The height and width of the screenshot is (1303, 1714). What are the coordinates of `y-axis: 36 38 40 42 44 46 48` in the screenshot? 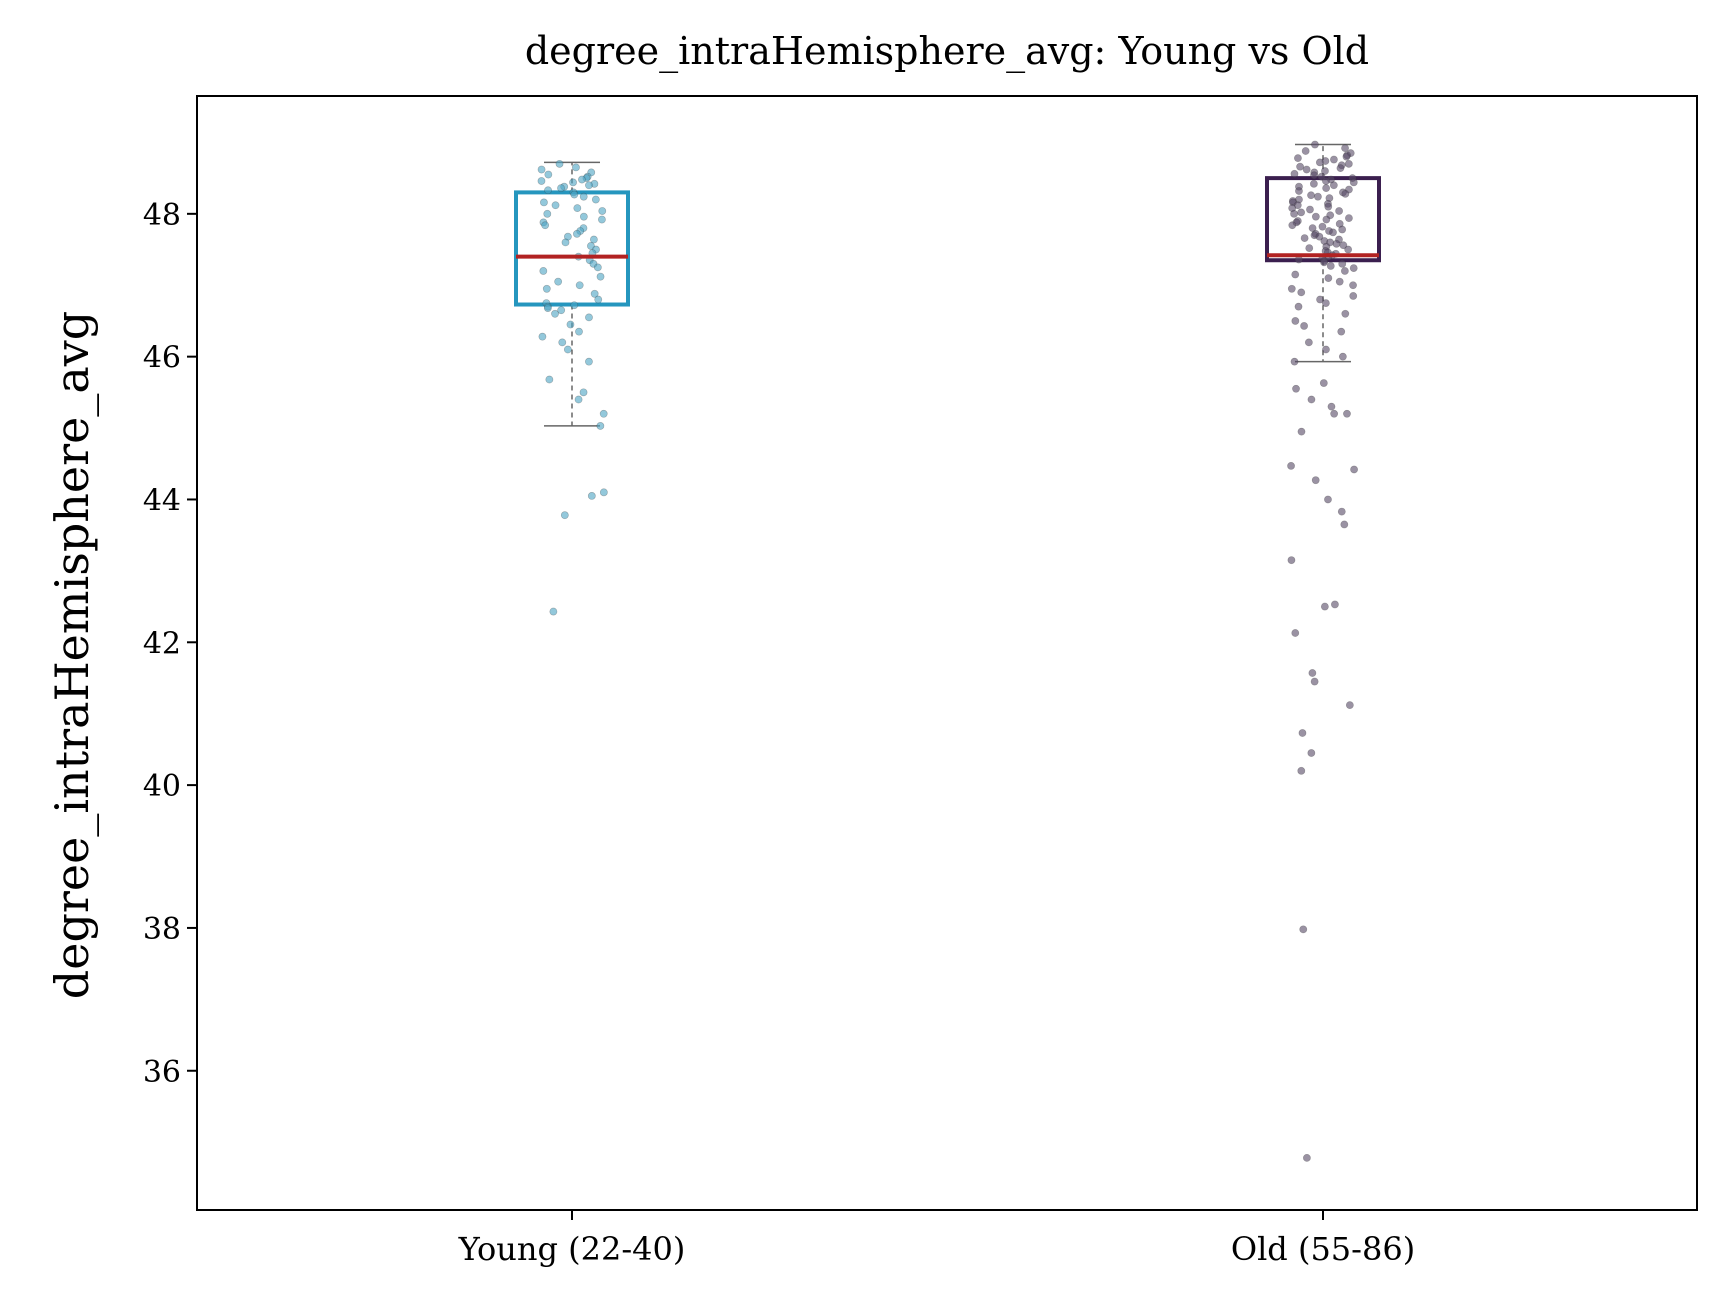 It's located at (170, 644).